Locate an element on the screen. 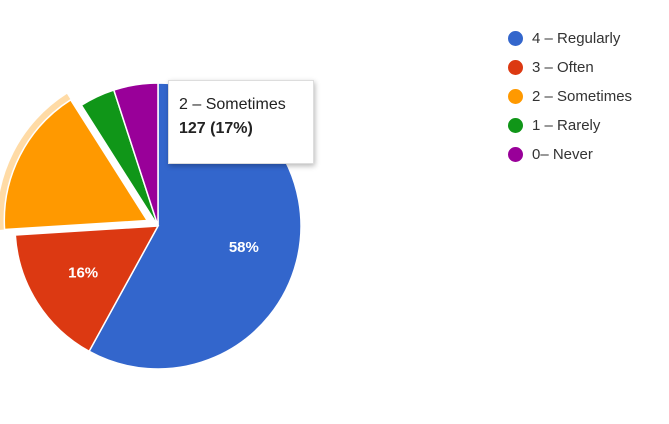  legend-item-often: 3 – Often is located at coordinates (570, 67).